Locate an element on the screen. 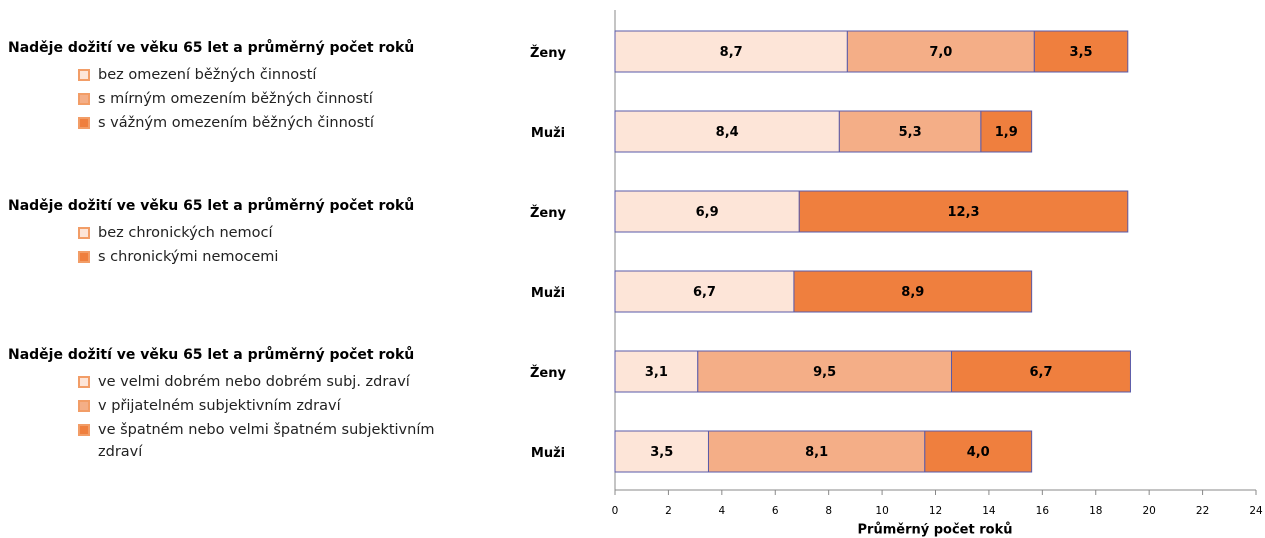 Image resolution: width=1265 pixels, height=538 pixels. value-label: 5,3 is located at coordinates (910, 132).